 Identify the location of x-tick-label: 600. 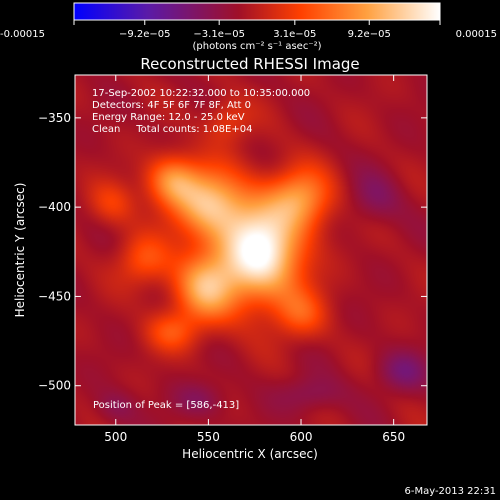
(301, 437).